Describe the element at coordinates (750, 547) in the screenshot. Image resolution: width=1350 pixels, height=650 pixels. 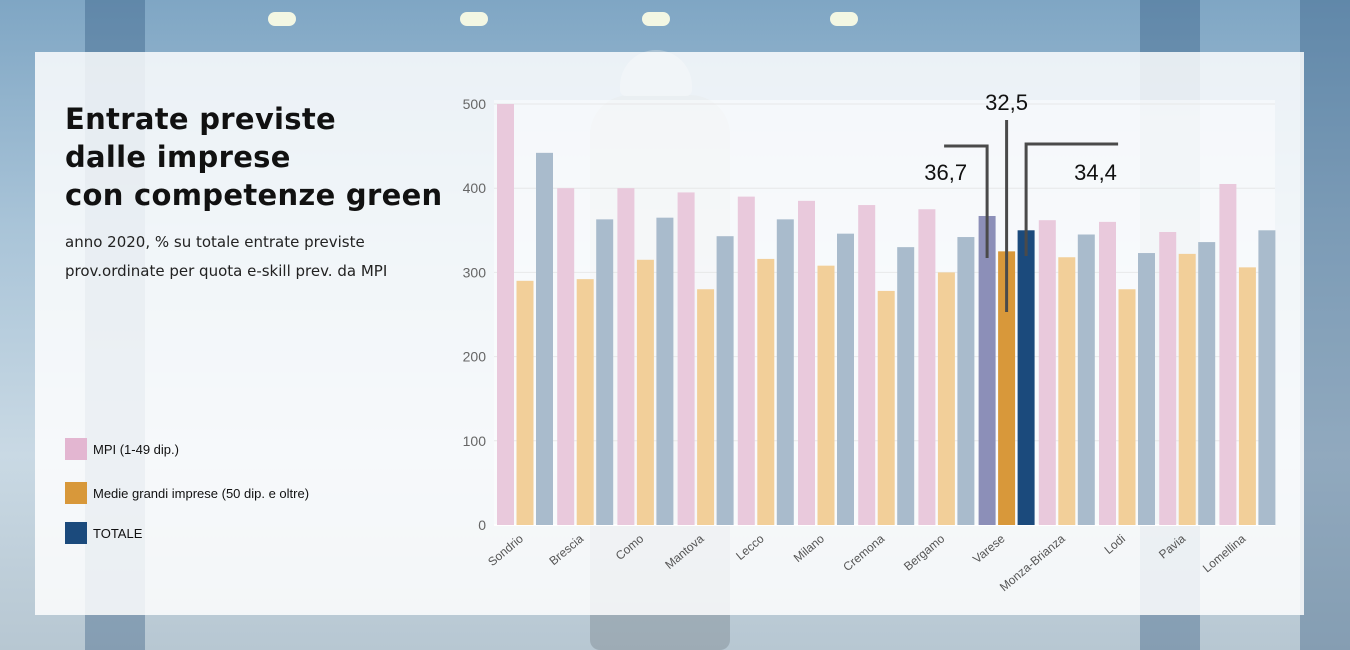
I see `x-tick-label: Lecco` at that location.